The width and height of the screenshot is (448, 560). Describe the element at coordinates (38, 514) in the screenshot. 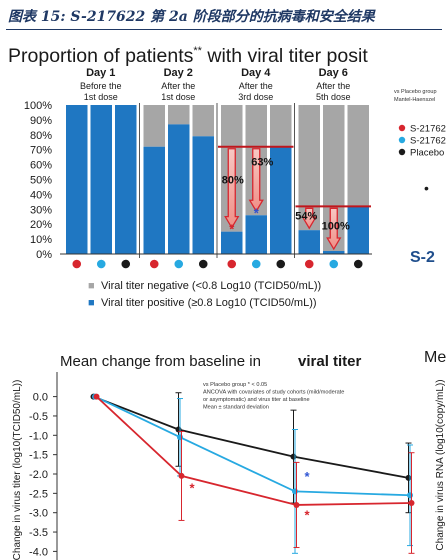

I see `line-y-tick-label: -3.0` at that location.